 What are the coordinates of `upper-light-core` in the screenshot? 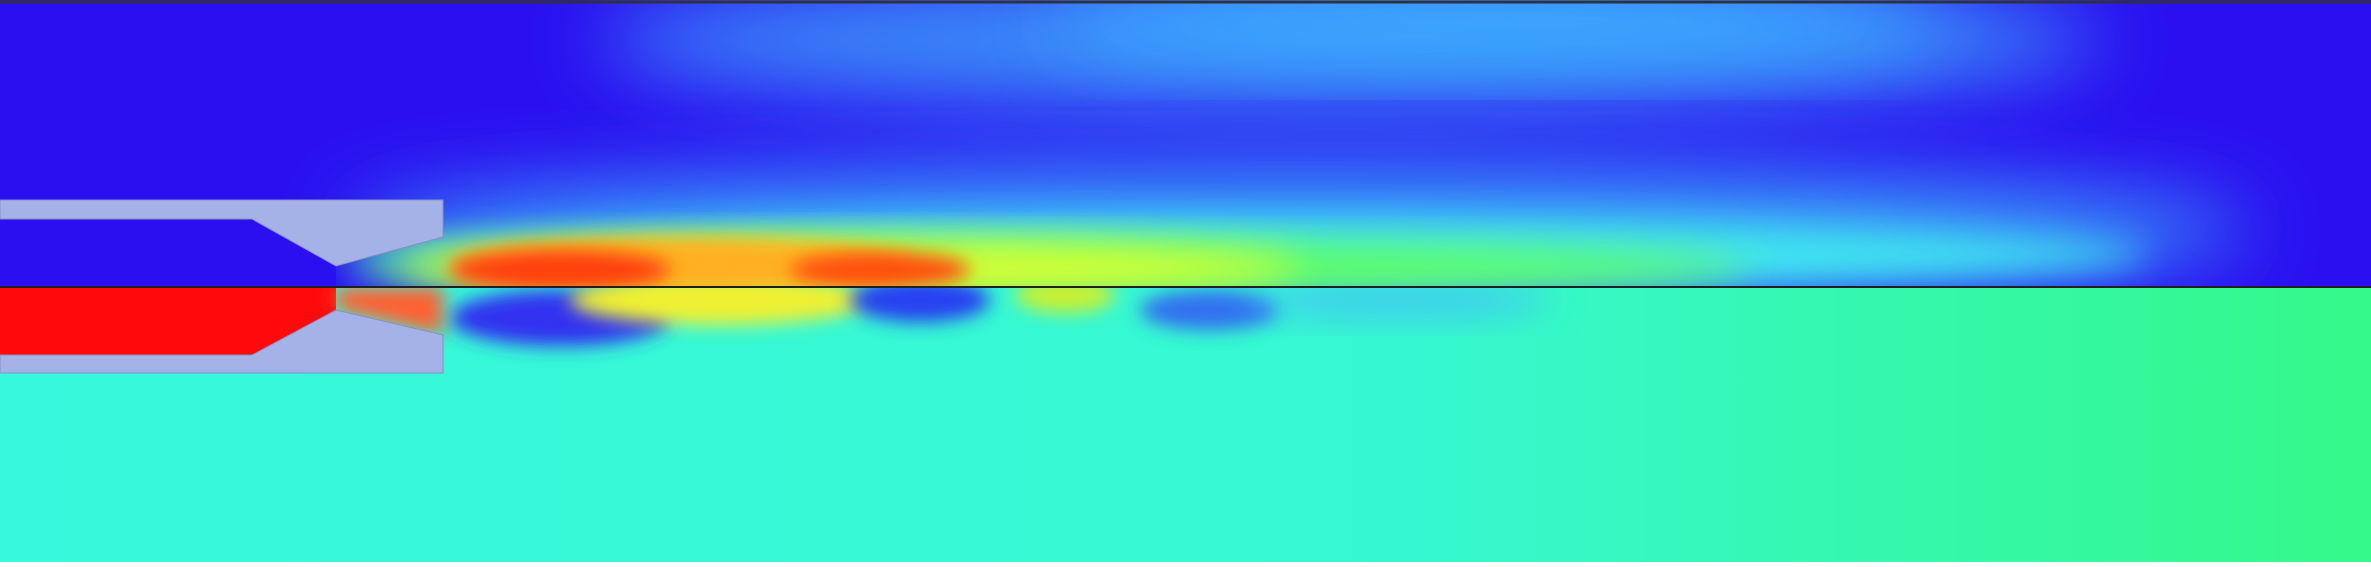 It's located at (1500, 30).